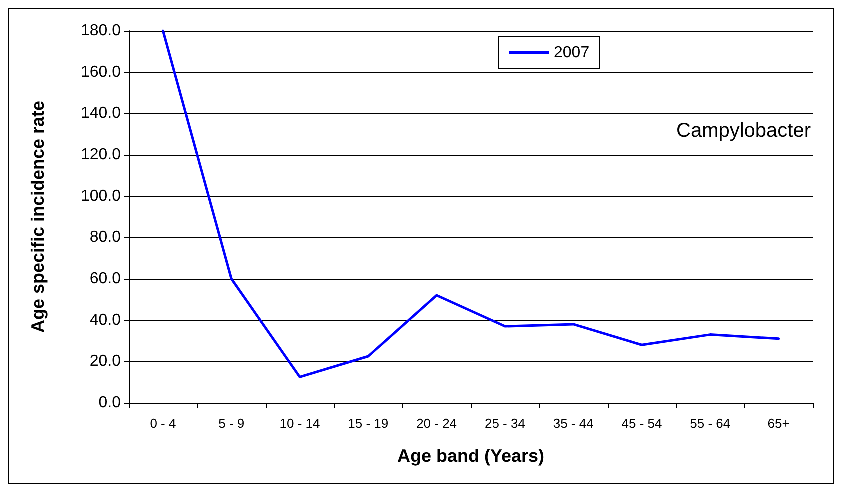 The width and height of the screenshot is (844, 494). I want to click on y-tick-label: 80.0, so click(106, 237).